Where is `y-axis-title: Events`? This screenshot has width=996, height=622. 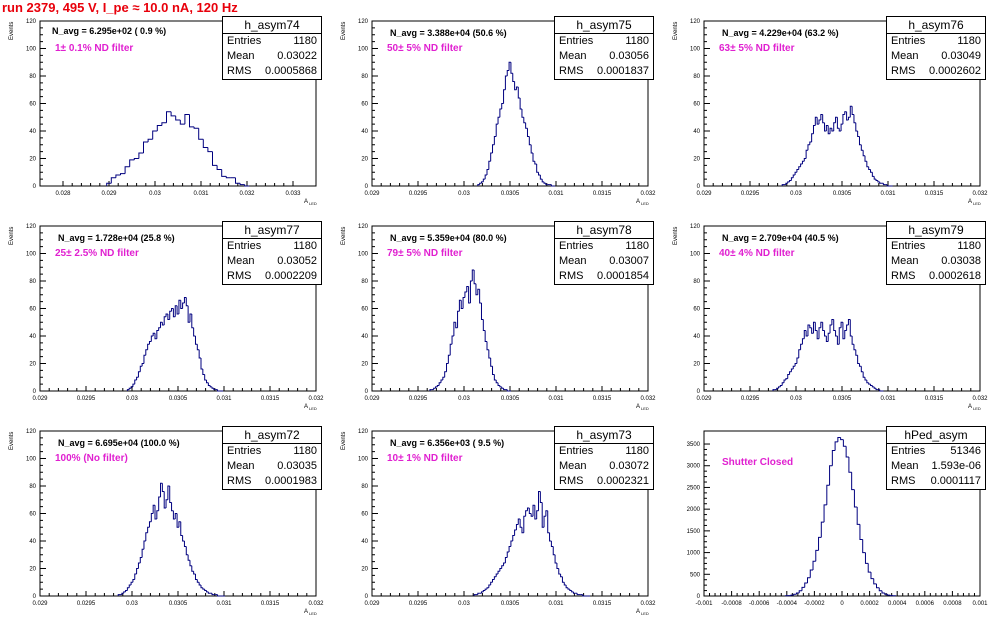 y-axis-title: Events is located at coordinates (676, 236).